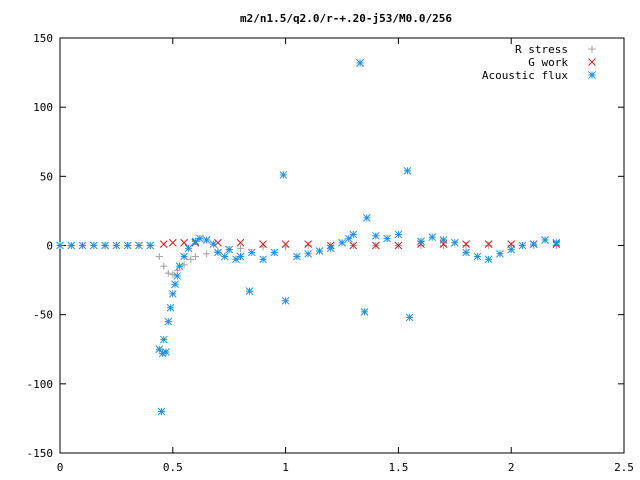  Describe the element at coordinates (49, 246) in the screenshot. I see `y-tick-label: 0` at that location.